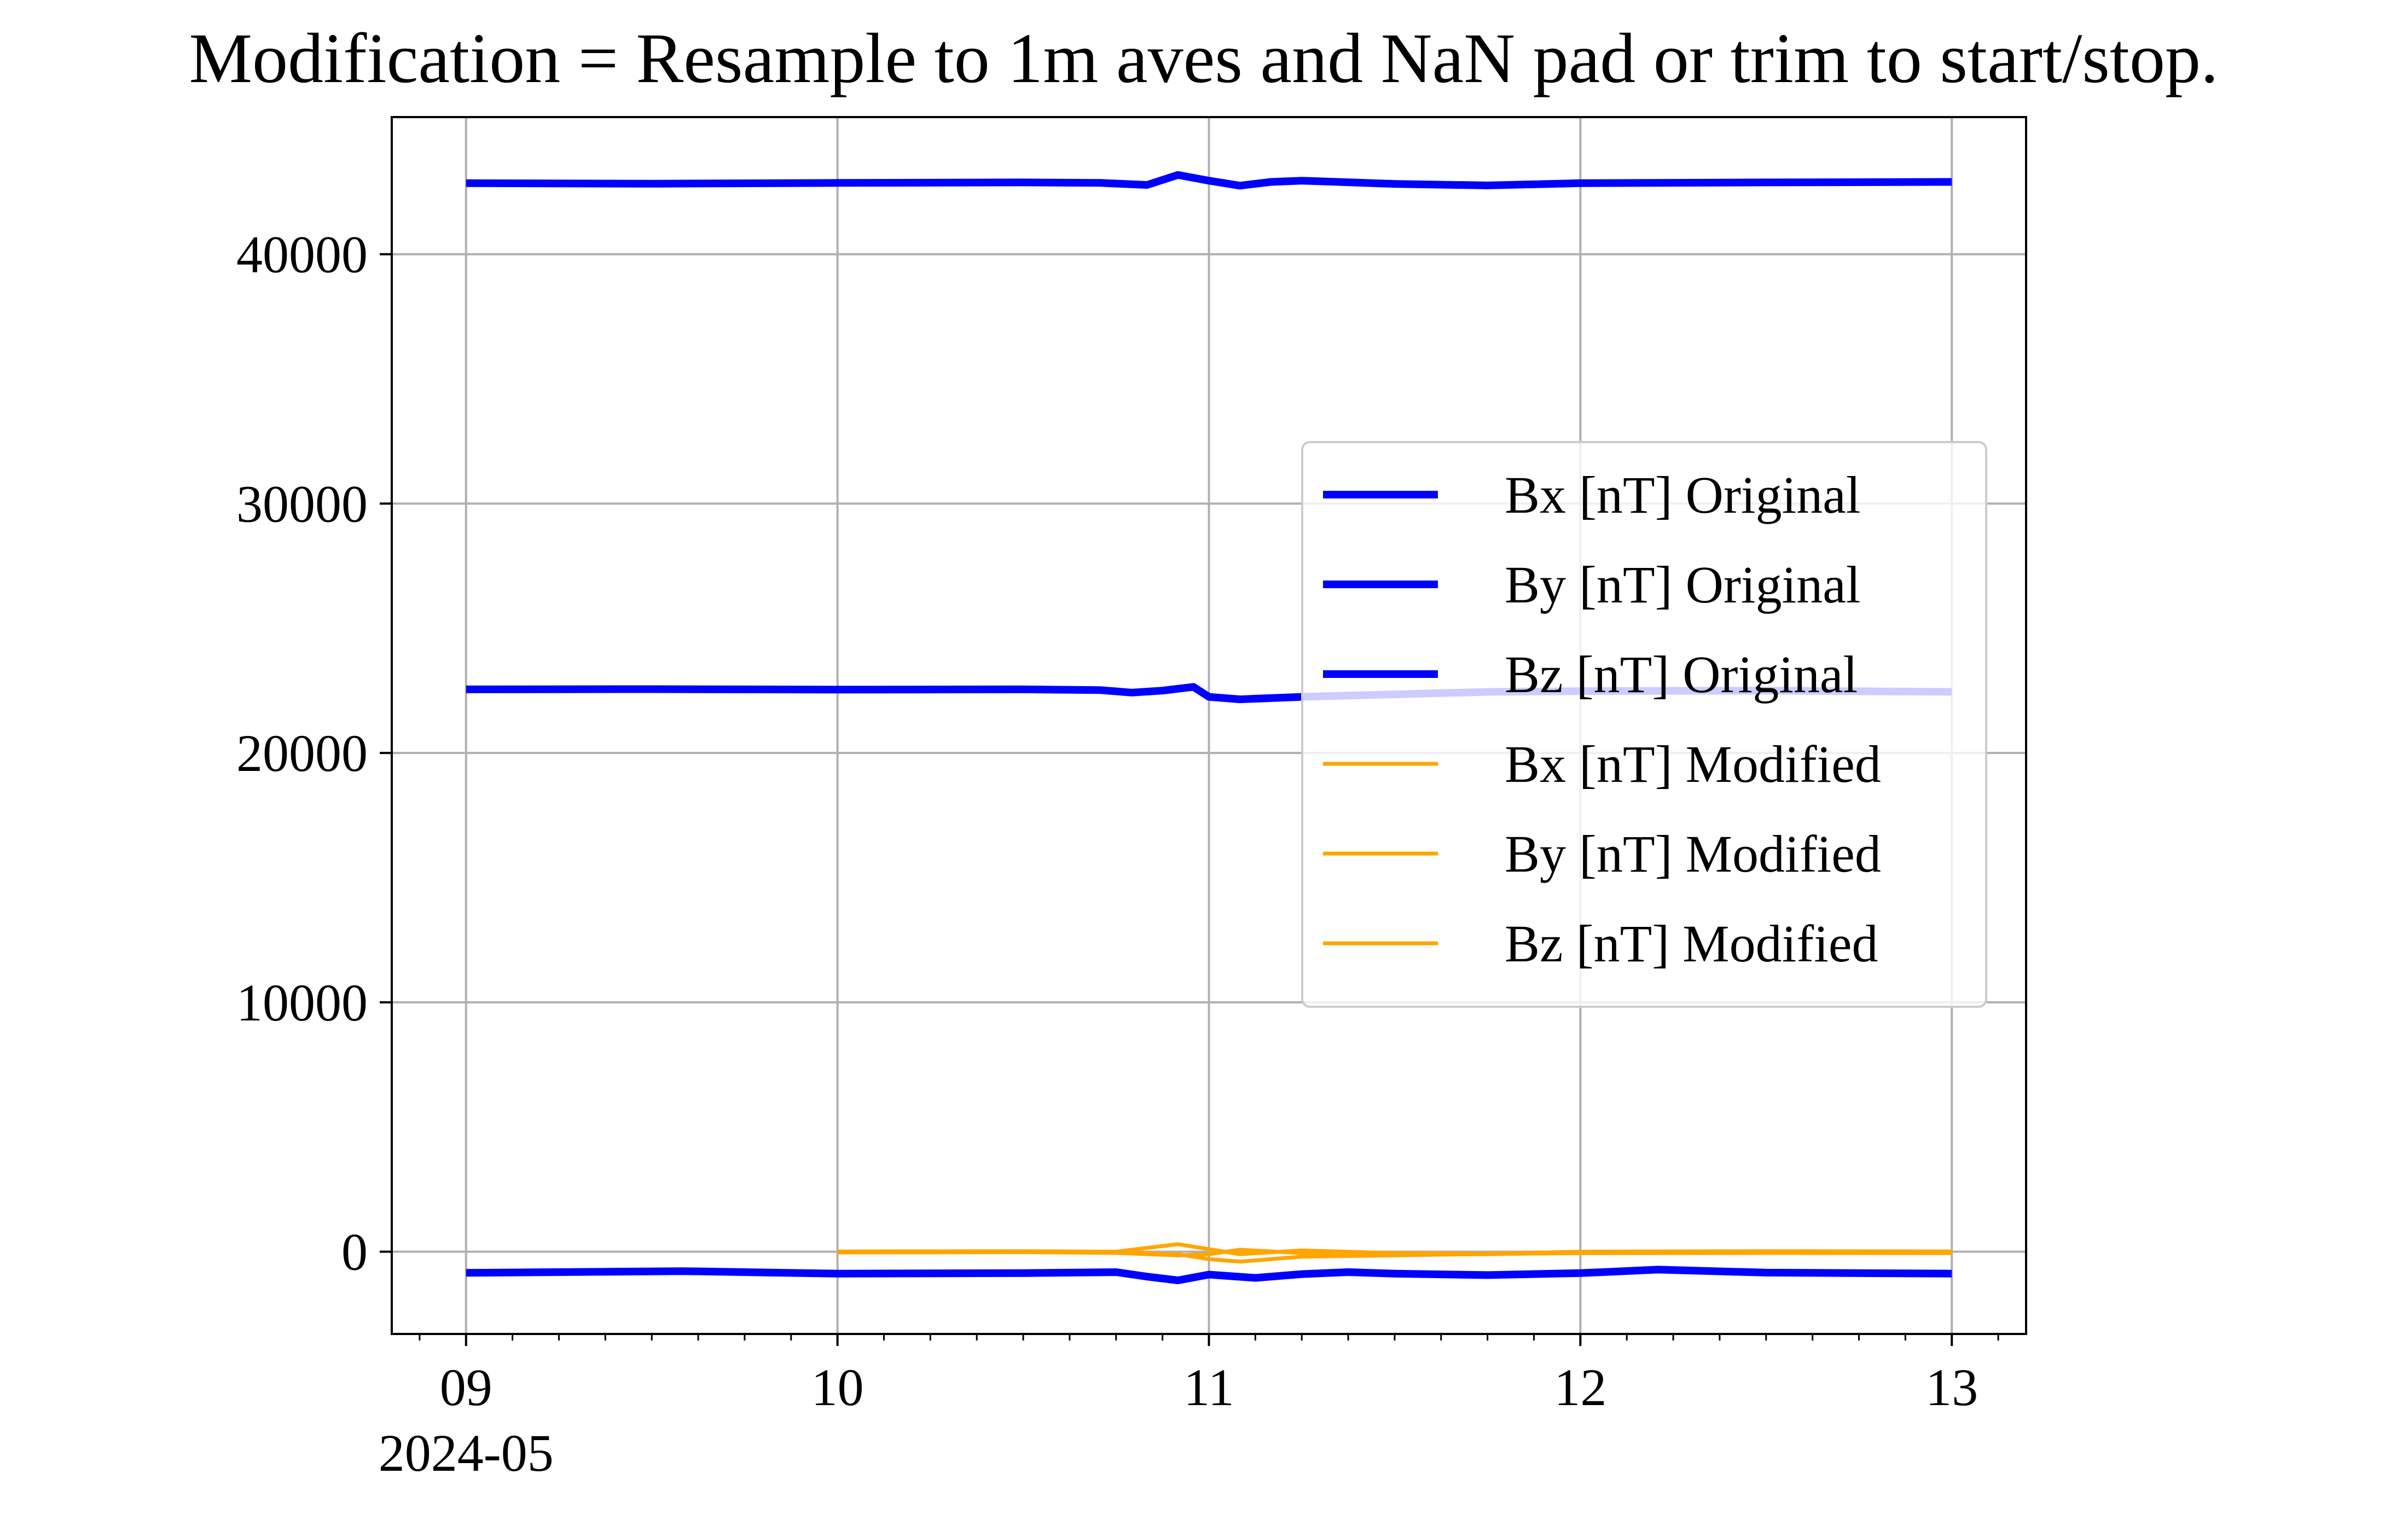  I want to click on x-tick-label: 10, so click(837, 1387).